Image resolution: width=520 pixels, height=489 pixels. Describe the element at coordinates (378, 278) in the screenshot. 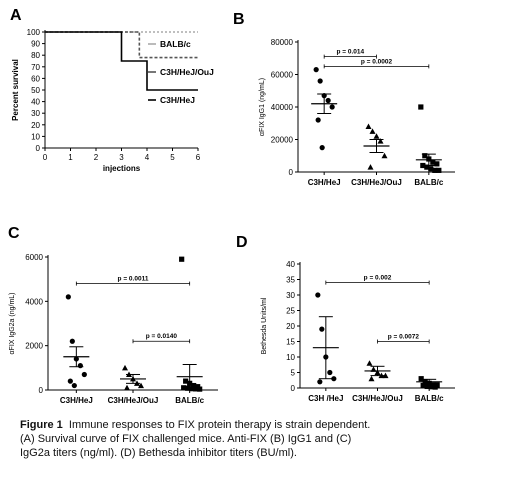

I see `p-value-label: p = 0.002` at that location.